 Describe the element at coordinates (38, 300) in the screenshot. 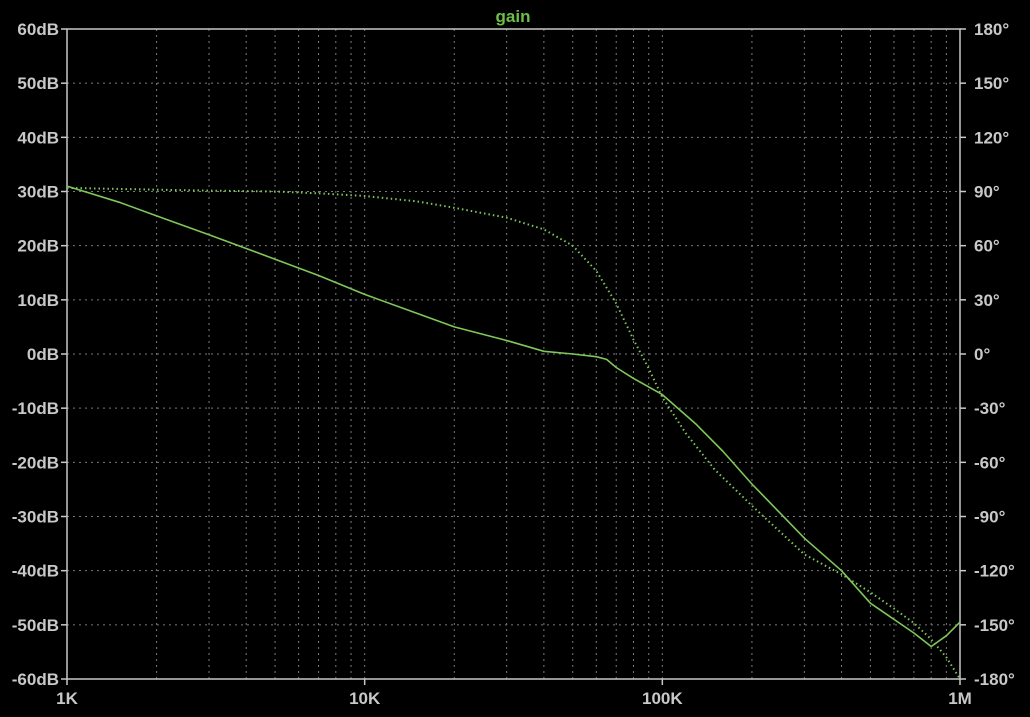

I see `left-tick-label: 10dB` at that location.